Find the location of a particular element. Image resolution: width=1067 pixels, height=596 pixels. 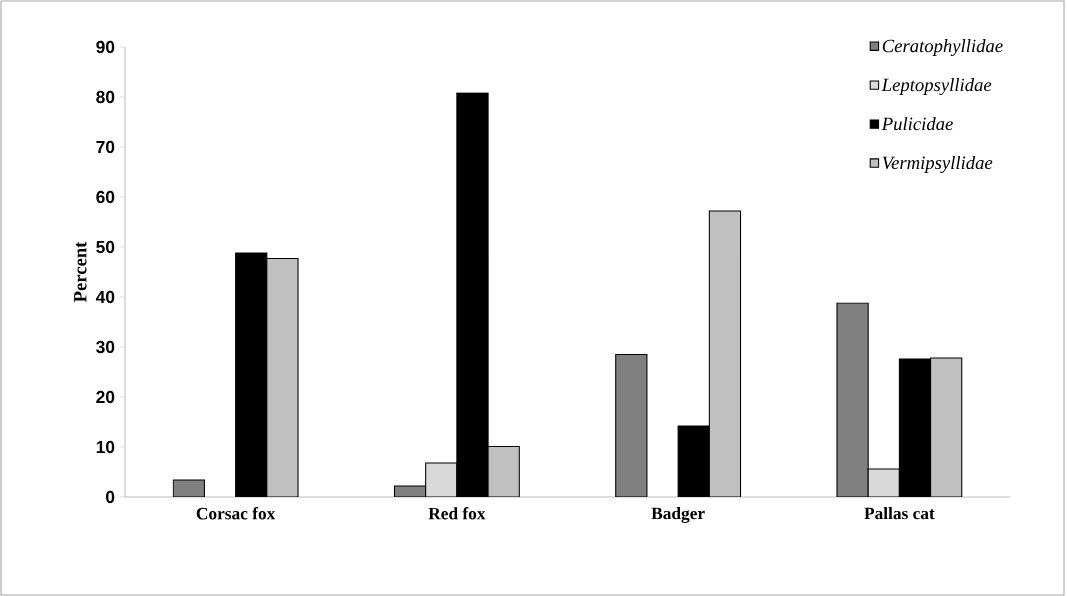

y-tick-label: 80 is located at coordinates (105, 97).